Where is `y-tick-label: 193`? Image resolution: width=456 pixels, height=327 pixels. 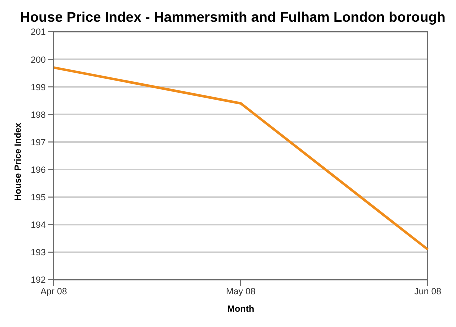
y-tick-label: 193 is located at coordinates (38, 253).